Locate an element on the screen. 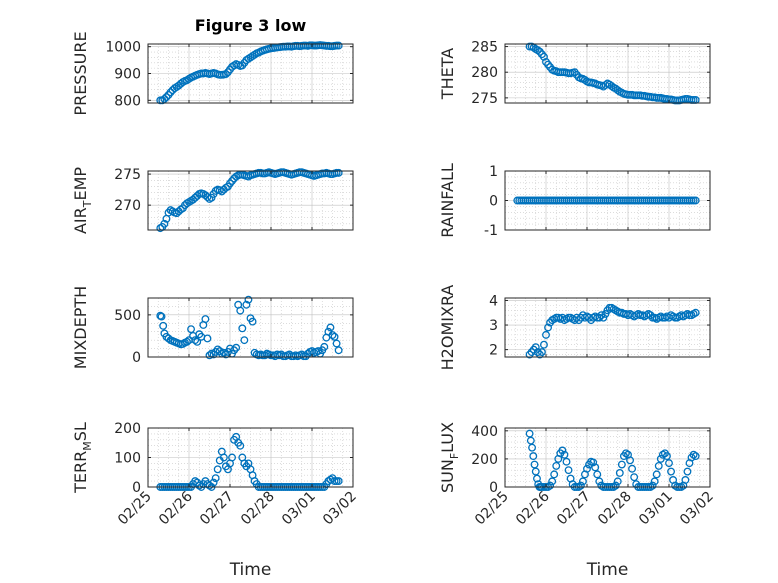 The width and height of the screenshot is (778, 583). y-axis-label: RAINFALL is located at coordinates (447, 200).